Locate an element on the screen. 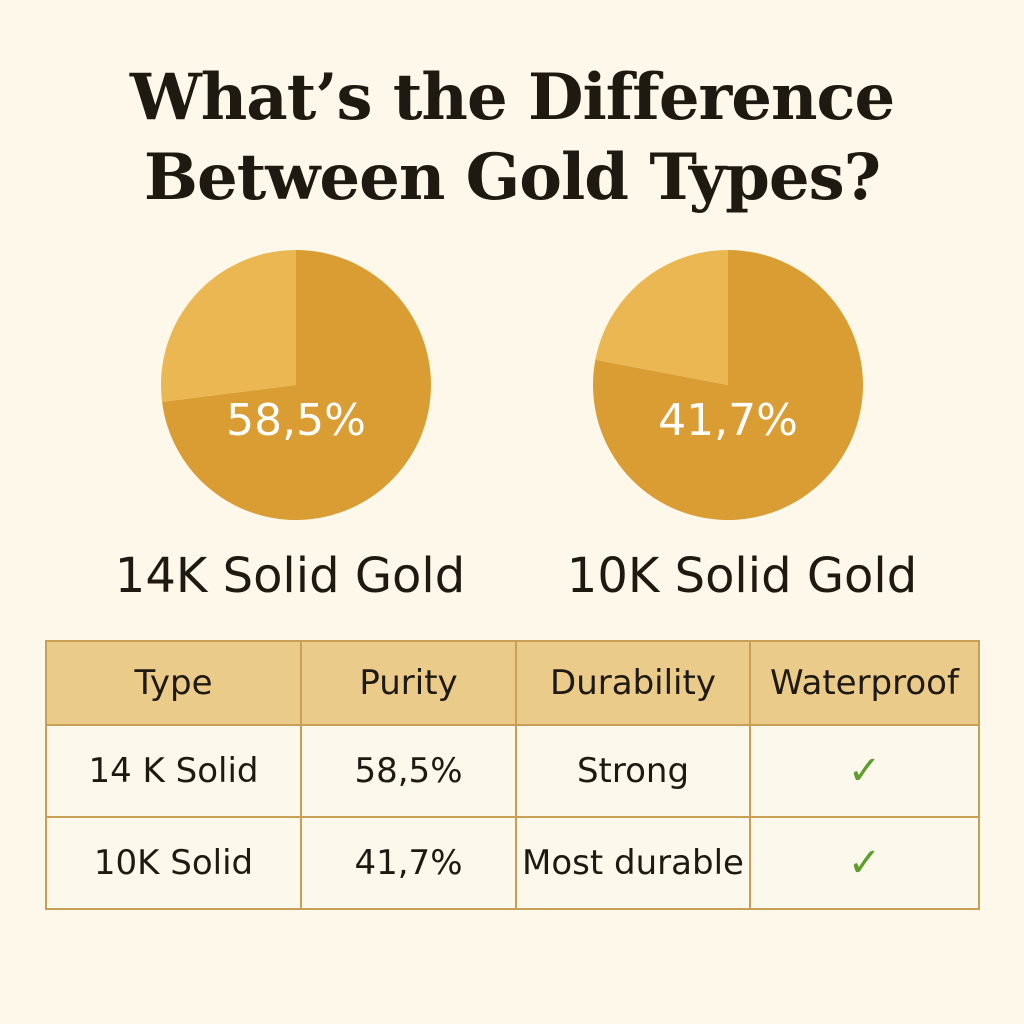 This screenshot has height=1024, width=1024. caption-14k: 14K Solid Gold is located at coordinates (290, 576).